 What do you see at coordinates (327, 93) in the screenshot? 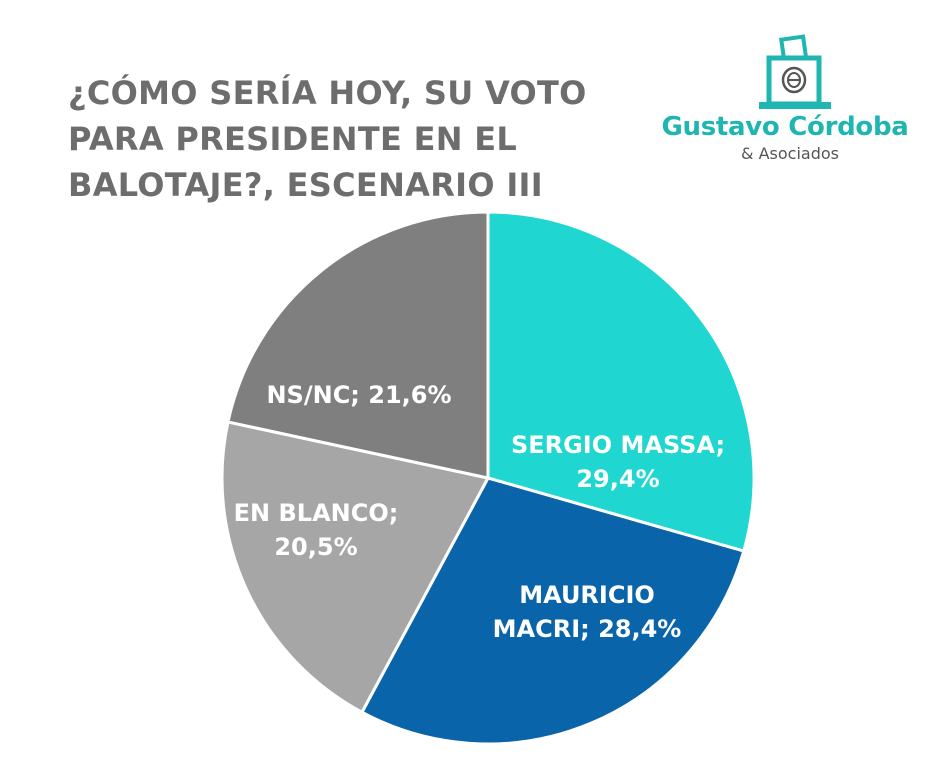
I see `title-line-1: ¿CÓMO SERÍA HOY, SU VOTO` at bounding box center [327, 93].